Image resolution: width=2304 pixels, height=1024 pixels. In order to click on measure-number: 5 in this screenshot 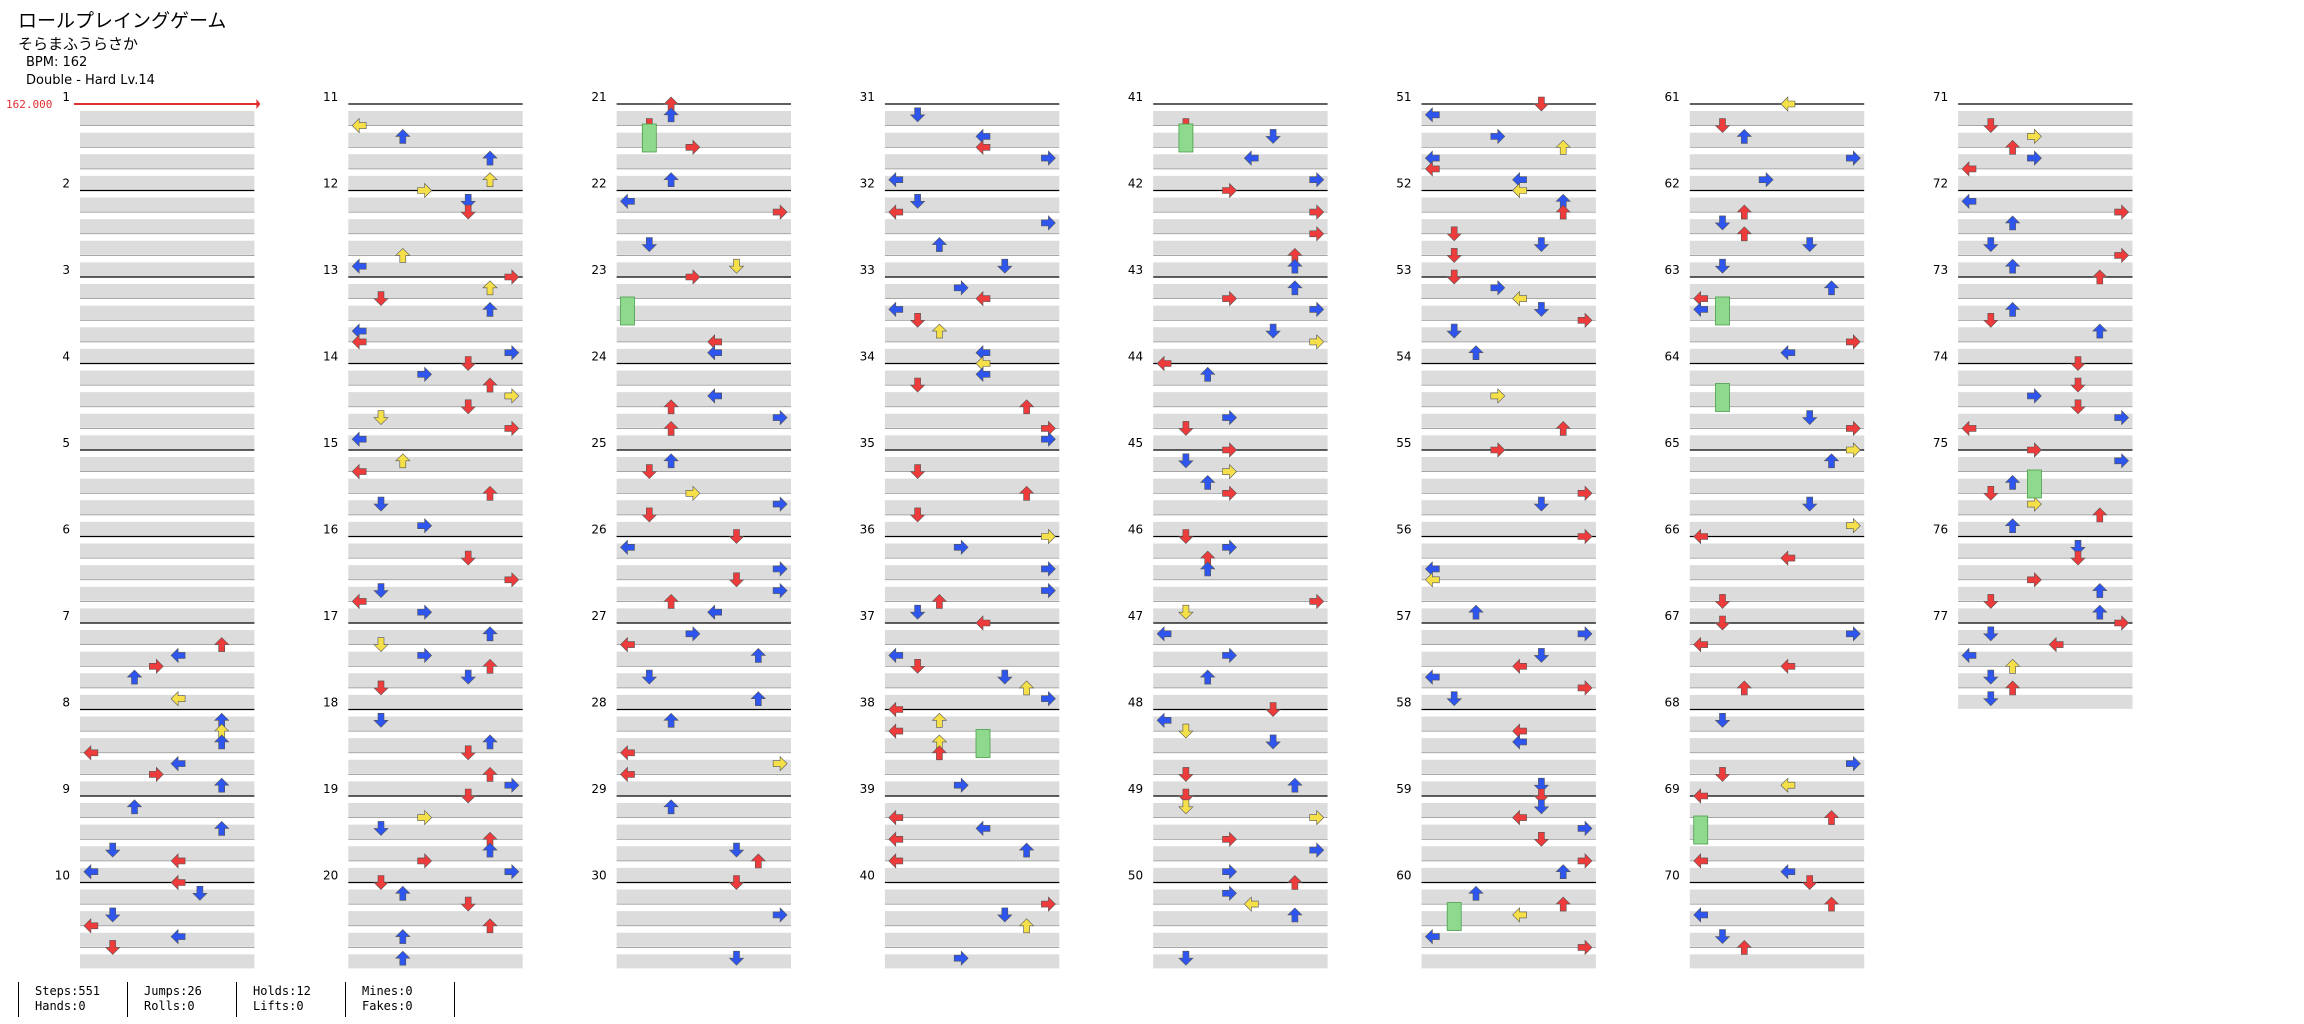, I will do `click(66, 443)`.